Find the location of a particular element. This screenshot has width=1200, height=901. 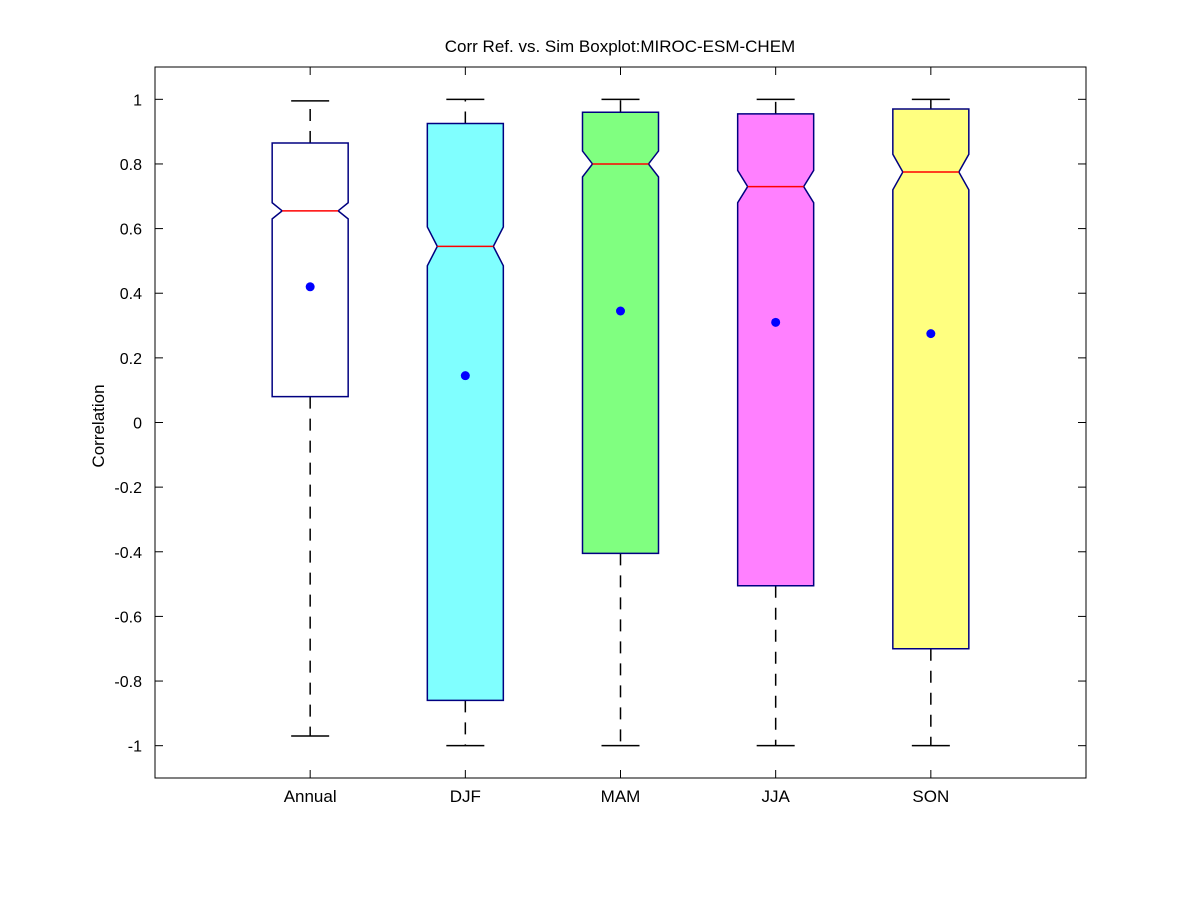

box-jja is located at coordinates (775, 350).